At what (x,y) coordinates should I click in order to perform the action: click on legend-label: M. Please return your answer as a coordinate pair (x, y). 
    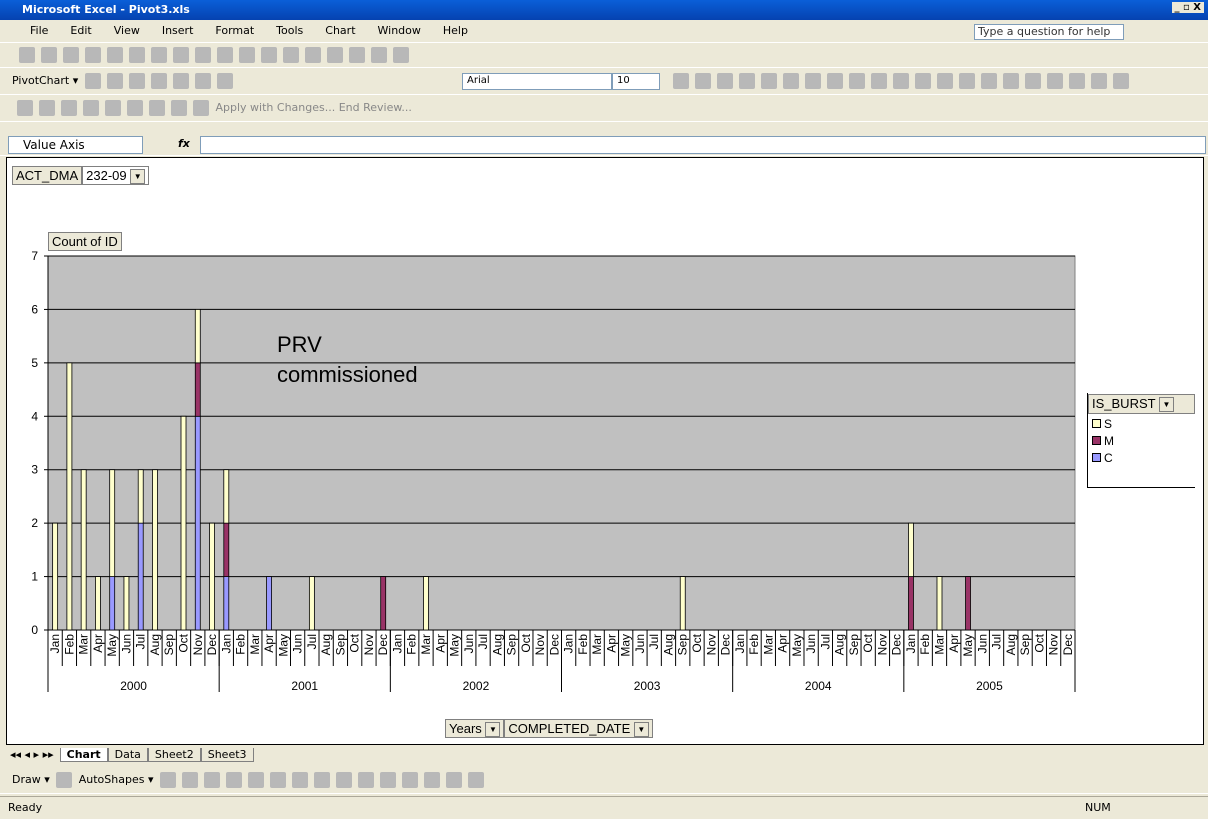
    Looking at the image, I should click on (1109, 441).